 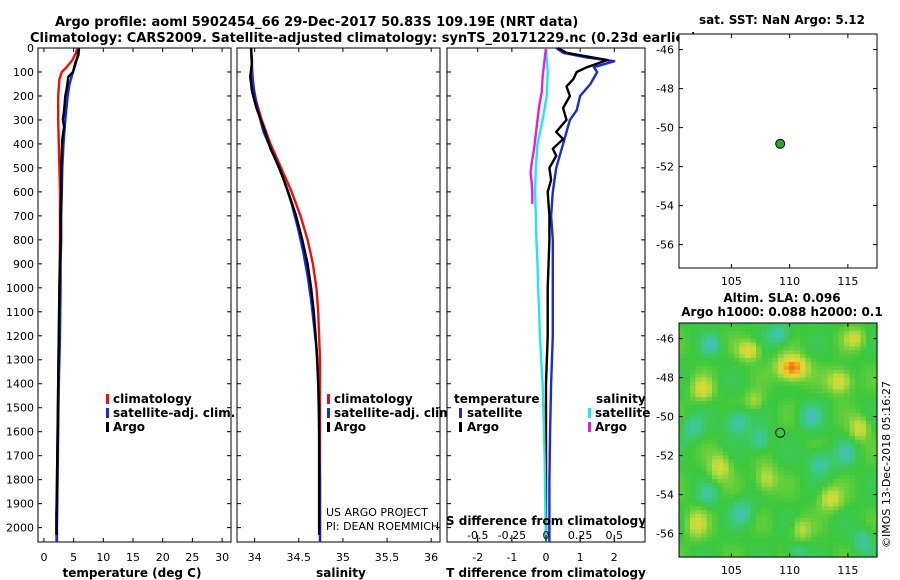 I want to click on legend-swatch, so click(x=328, y=399).